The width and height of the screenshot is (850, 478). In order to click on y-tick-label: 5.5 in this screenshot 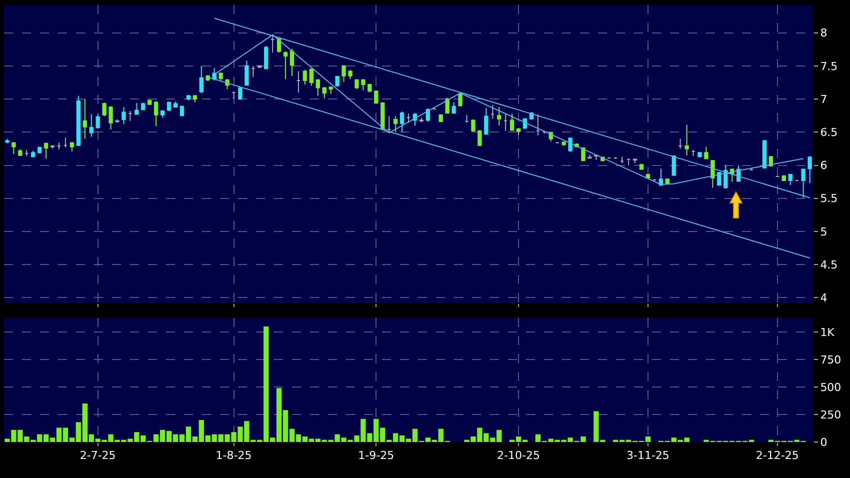, I will do `click(829, 199)`.